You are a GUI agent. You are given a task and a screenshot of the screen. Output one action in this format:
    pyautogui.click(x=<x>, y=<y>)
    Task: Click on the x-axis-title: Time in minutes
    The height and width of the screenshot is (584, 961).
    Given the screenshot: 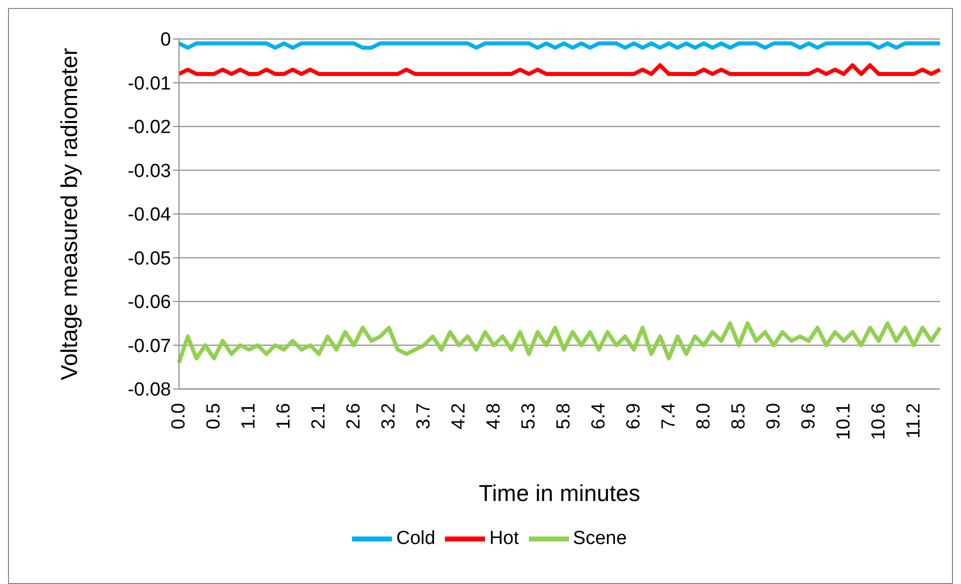 What is the action you would take?
    pyautogui.click(x=559, y=493)
    